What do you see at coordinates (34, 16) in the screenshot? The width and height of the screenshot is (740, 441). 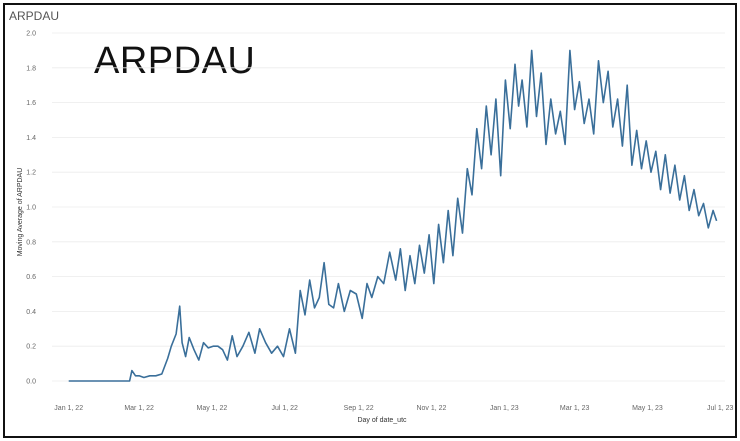 I see `sheet-title: ARPDAU` at bounding box center [34, 16].